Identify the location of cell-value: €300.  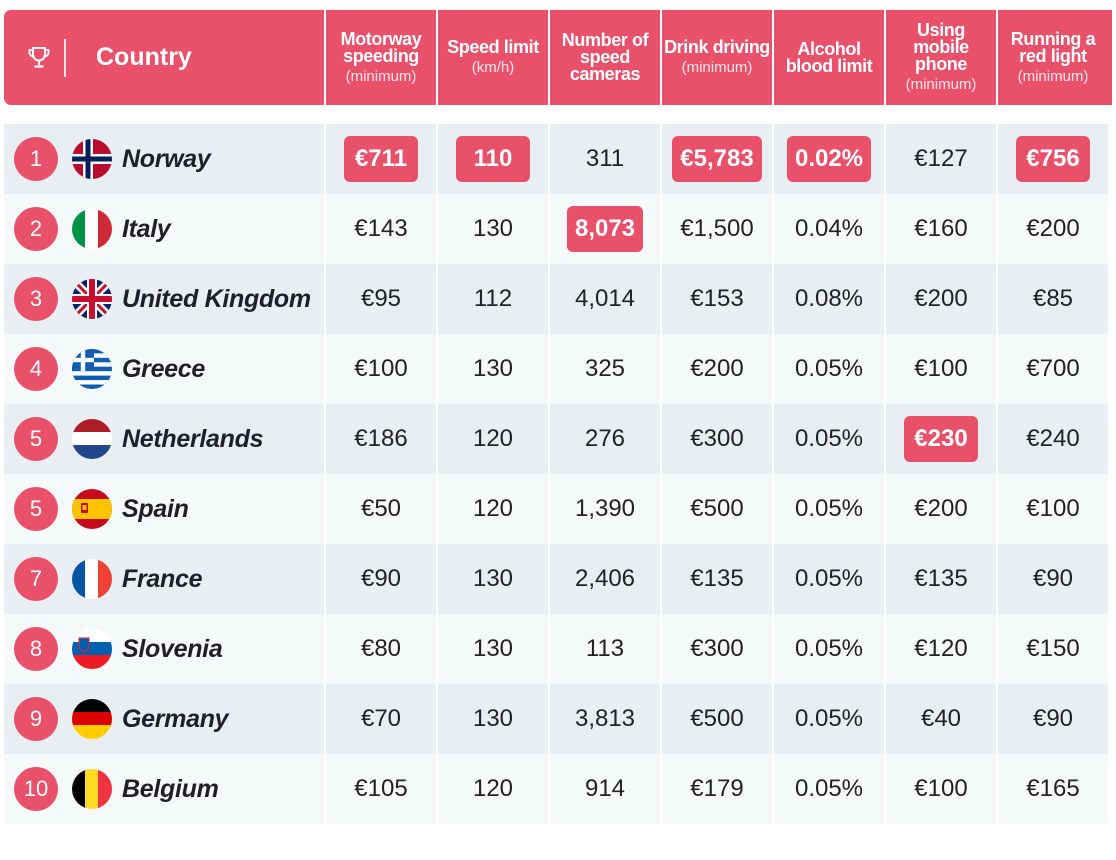
(717, 648).